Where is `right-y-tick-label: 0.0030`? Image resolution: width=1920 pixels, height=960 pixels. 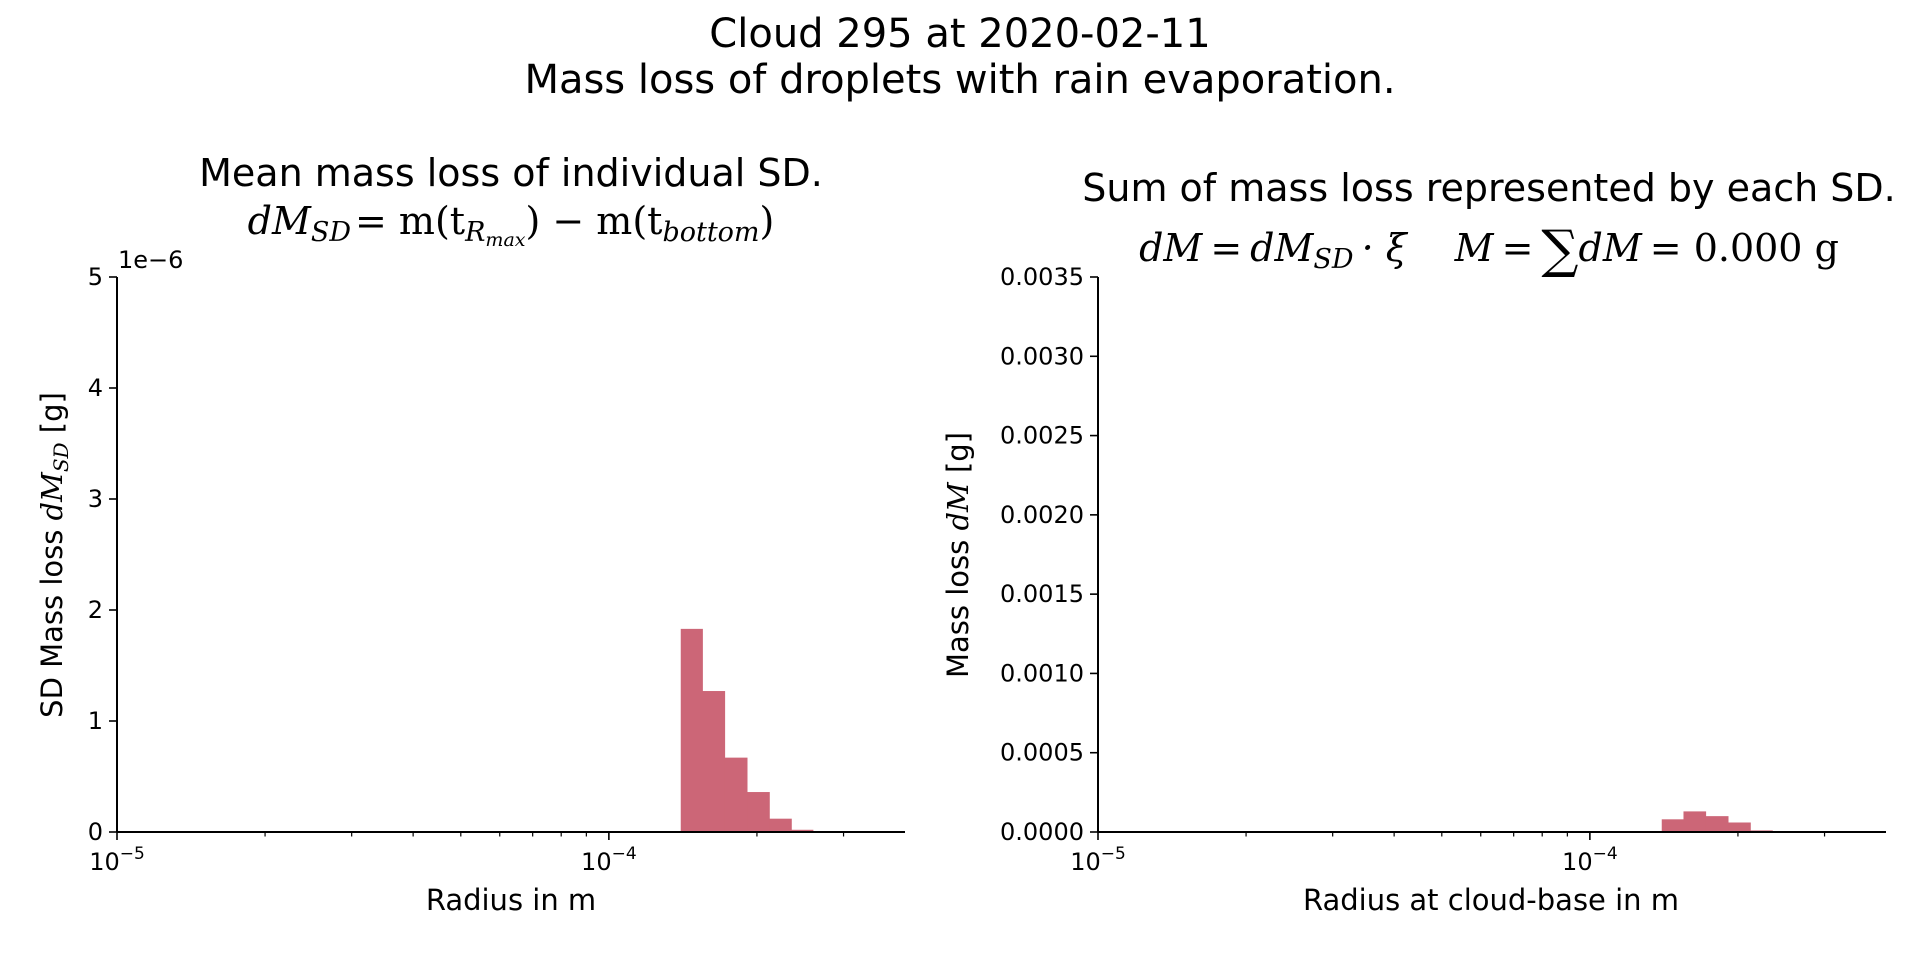 right-y-tick-label: 0.0030 is located at coordinates (1042, 356).